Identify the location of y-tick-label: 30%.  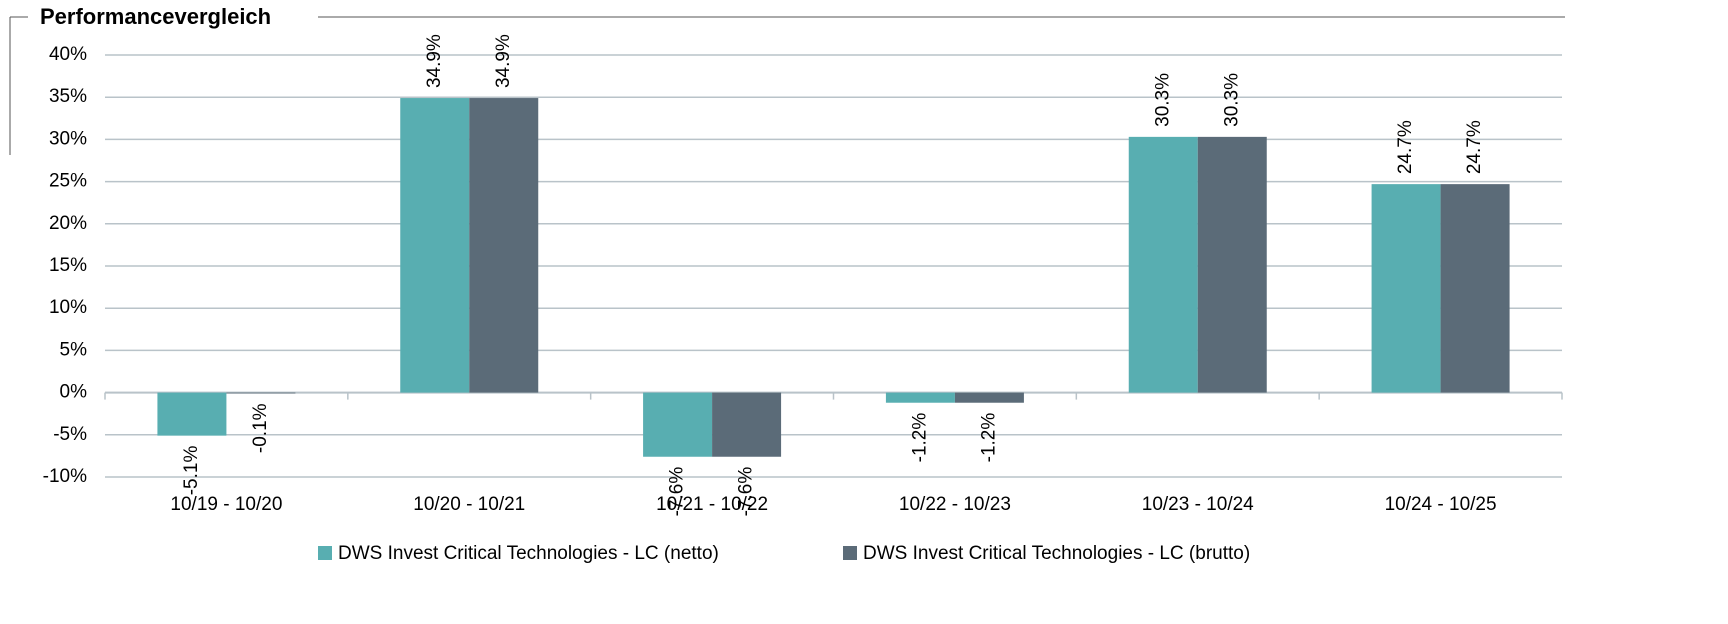
(68, 138).